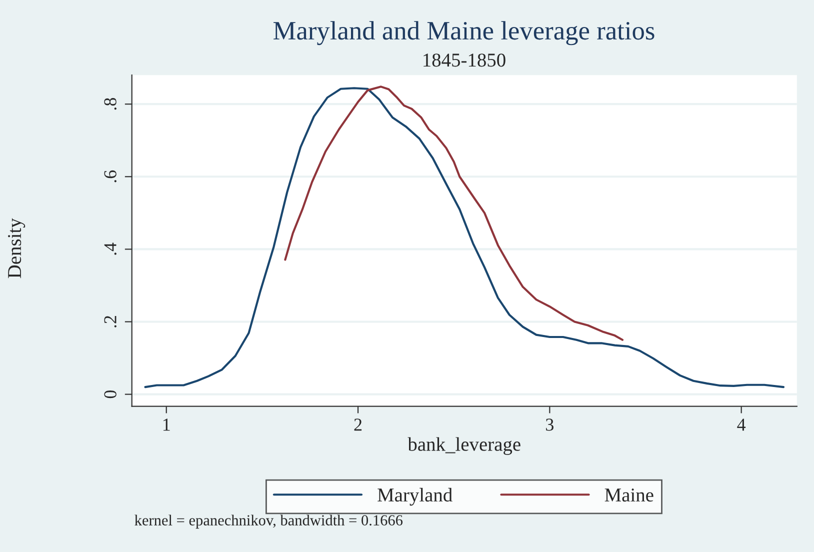 The image size is (814, 552). What do you see at coordinates (268, 521) in the screenshot?
I see `text: kernel = epanechnikov, bandwidth = 0.1666` at bounding box center [268, 521].